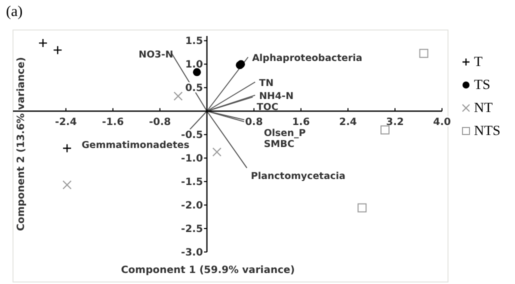 This screenshot has height=284, width=515. I want to click on x-axis-title: Component 1 (59.9% variance), so click(207, 270).